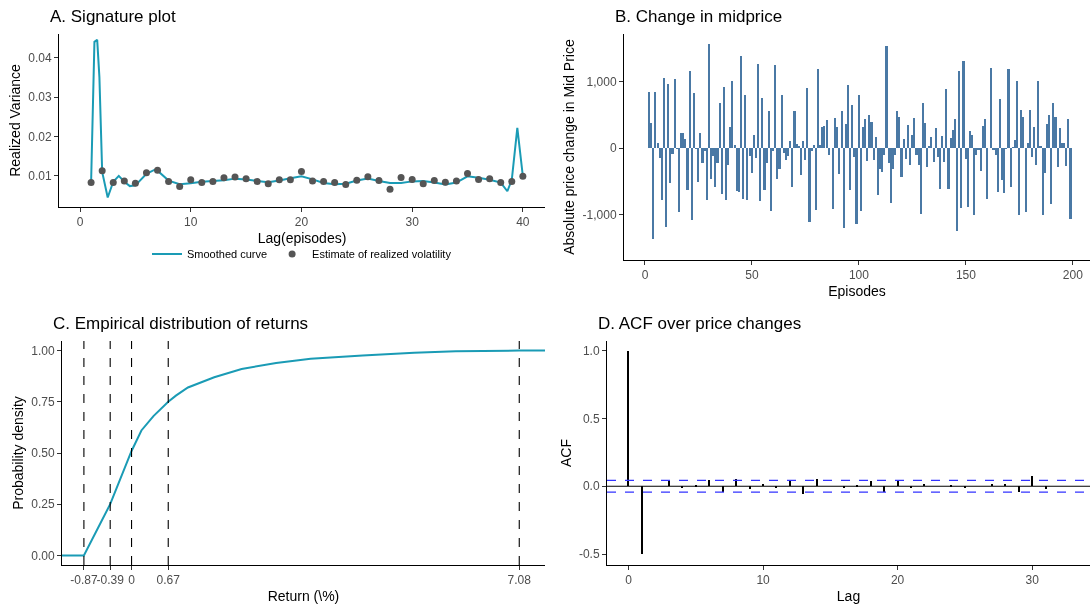 The image size is (1091, 610). What do you see at coordinates (857, 290) in the screenshot?
I see `x-axis-title: Episodes` at bounding box center [857, 290].